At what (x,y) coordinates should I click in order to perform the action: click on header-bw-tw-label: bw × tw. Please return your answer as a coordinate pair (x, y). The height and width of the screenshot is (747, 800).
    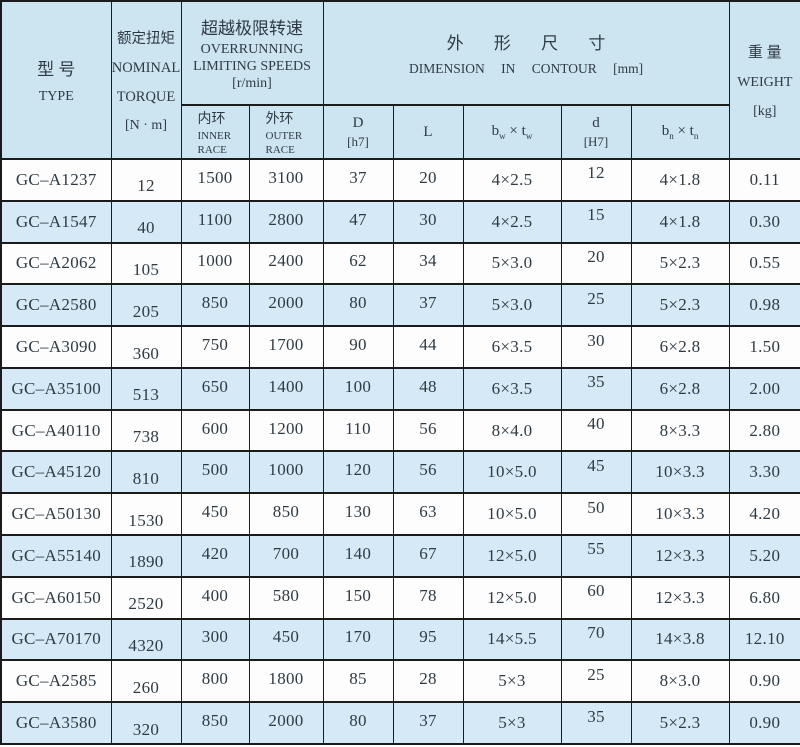
    Looking at the image, I should click on (512, 132).